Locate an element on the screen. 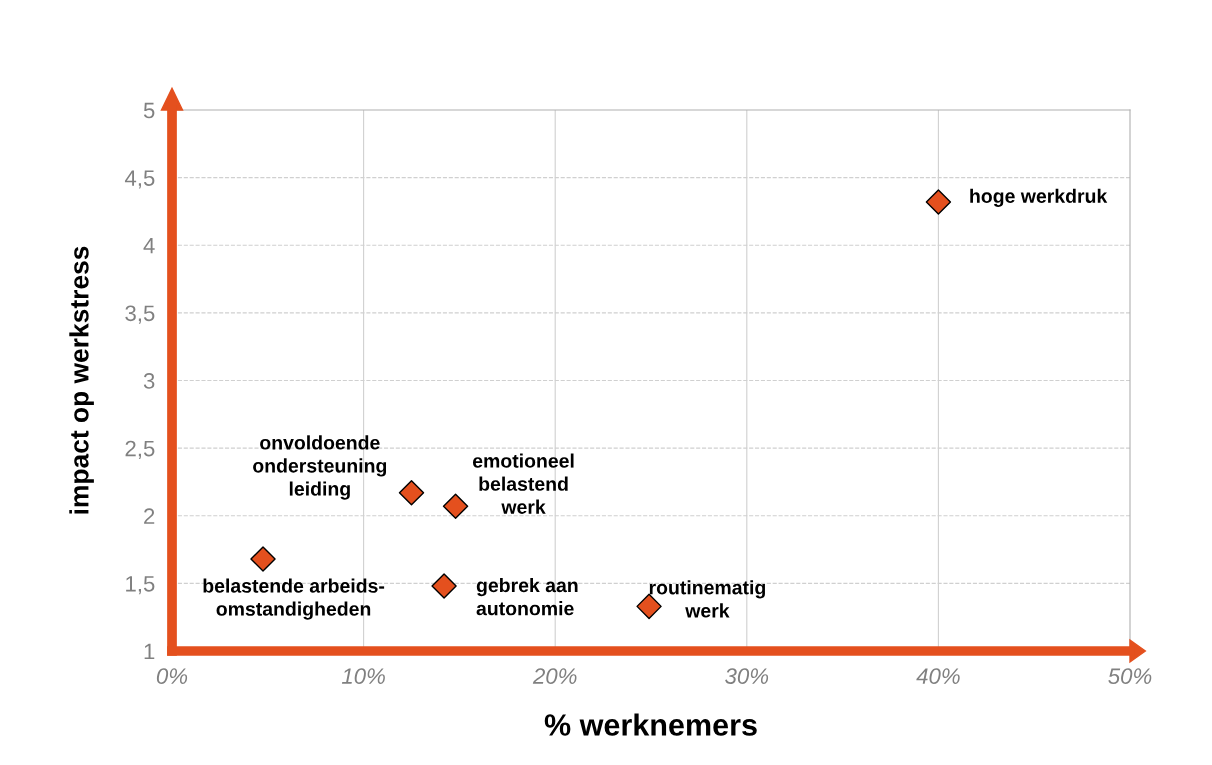 This screenshot has width=1212, height=765. x-tick-label: 0% is located at coordinates (172, 676).